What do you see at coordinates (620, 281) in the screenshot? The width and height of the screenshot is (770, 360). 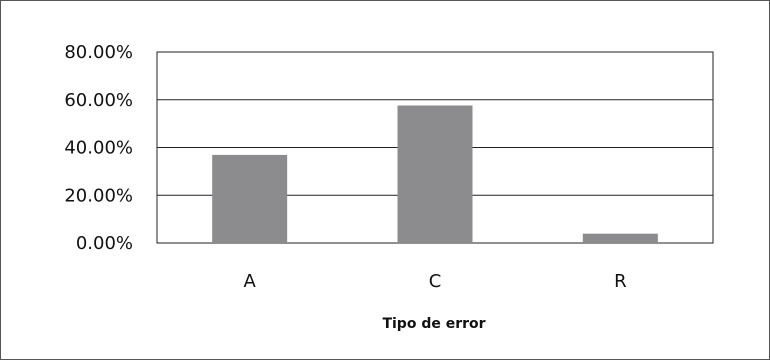 I see `x-tick-label: R` at bounding box center [620, 281].